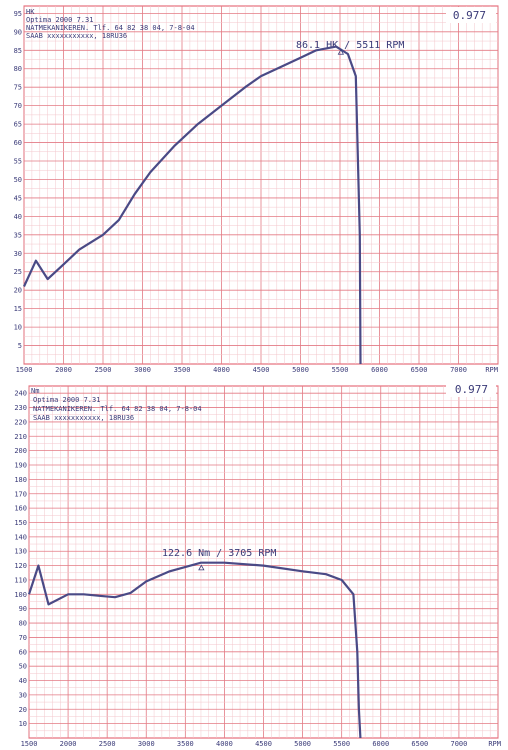 The height and width of the screenshot is (750, 508). Describe the element at coordinates (185, 744) in the screenshot. I see `torque-x-tick-label: 3500` at that location.